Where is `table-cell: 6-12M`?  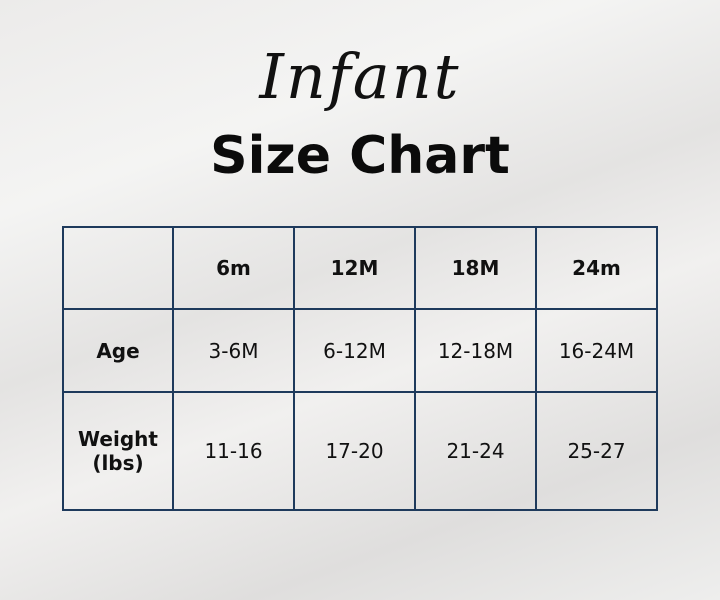 table-cell: 6-12M is located at coordinates (354, 350).